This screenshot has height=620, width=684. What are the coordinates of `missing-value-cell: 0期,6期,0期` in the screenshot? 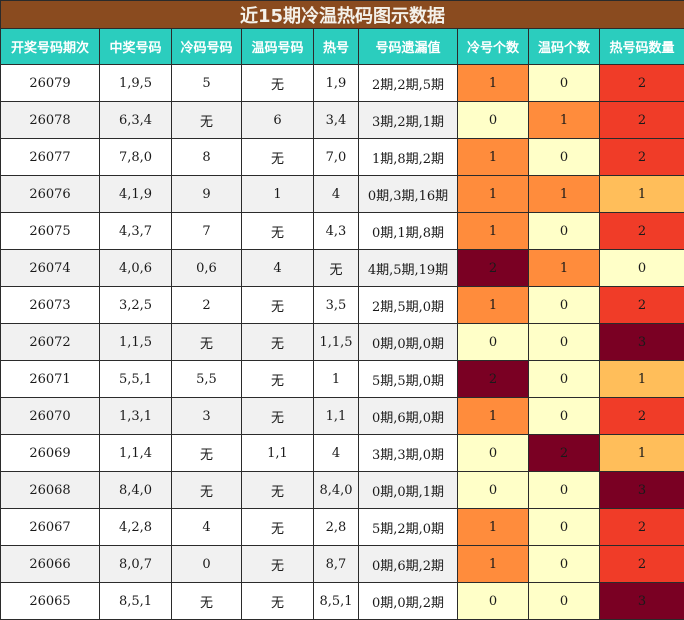 It's located at (408, 416).